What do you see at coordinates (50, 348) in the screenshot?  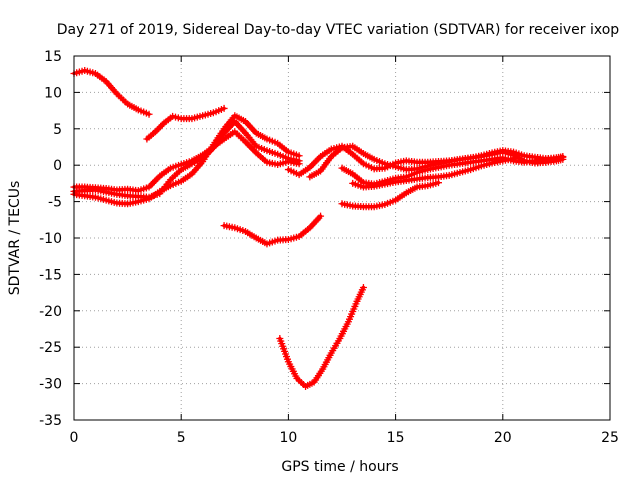 I see `y-tick-label: -25` at bounding box center [50, 348].